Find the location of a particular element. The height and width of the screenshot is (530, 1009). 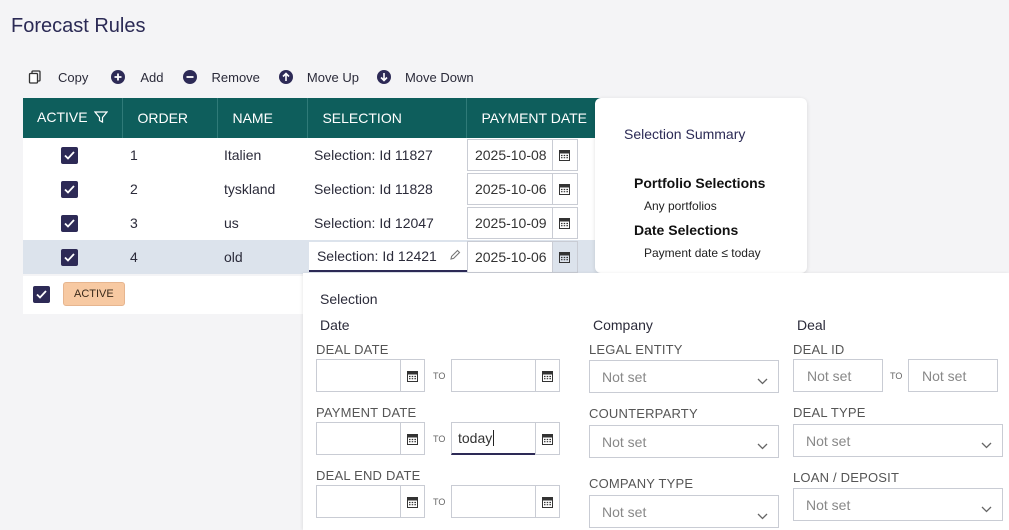

payment-date-label: PAYMENT DATE is located at coordinates (366, 412).